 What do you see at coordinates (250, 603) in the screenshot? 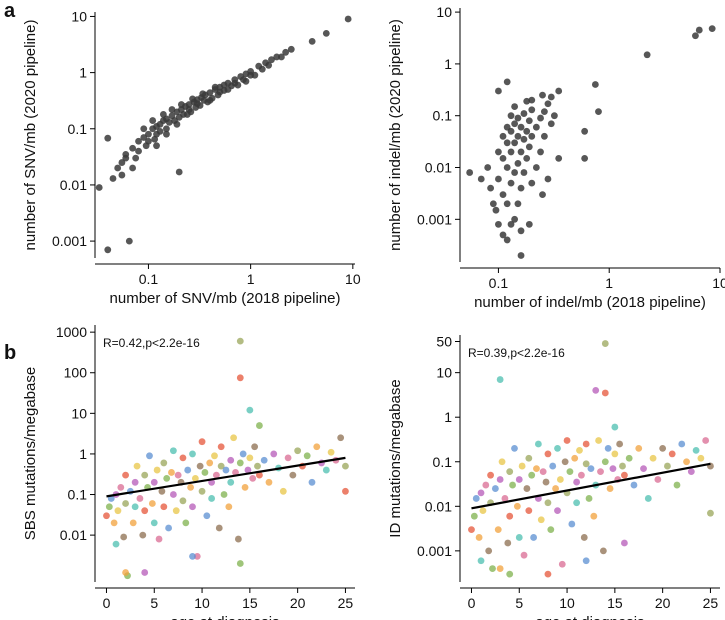
I see `sbs-x-tick-label: 15` at bounding box center [250, 603].